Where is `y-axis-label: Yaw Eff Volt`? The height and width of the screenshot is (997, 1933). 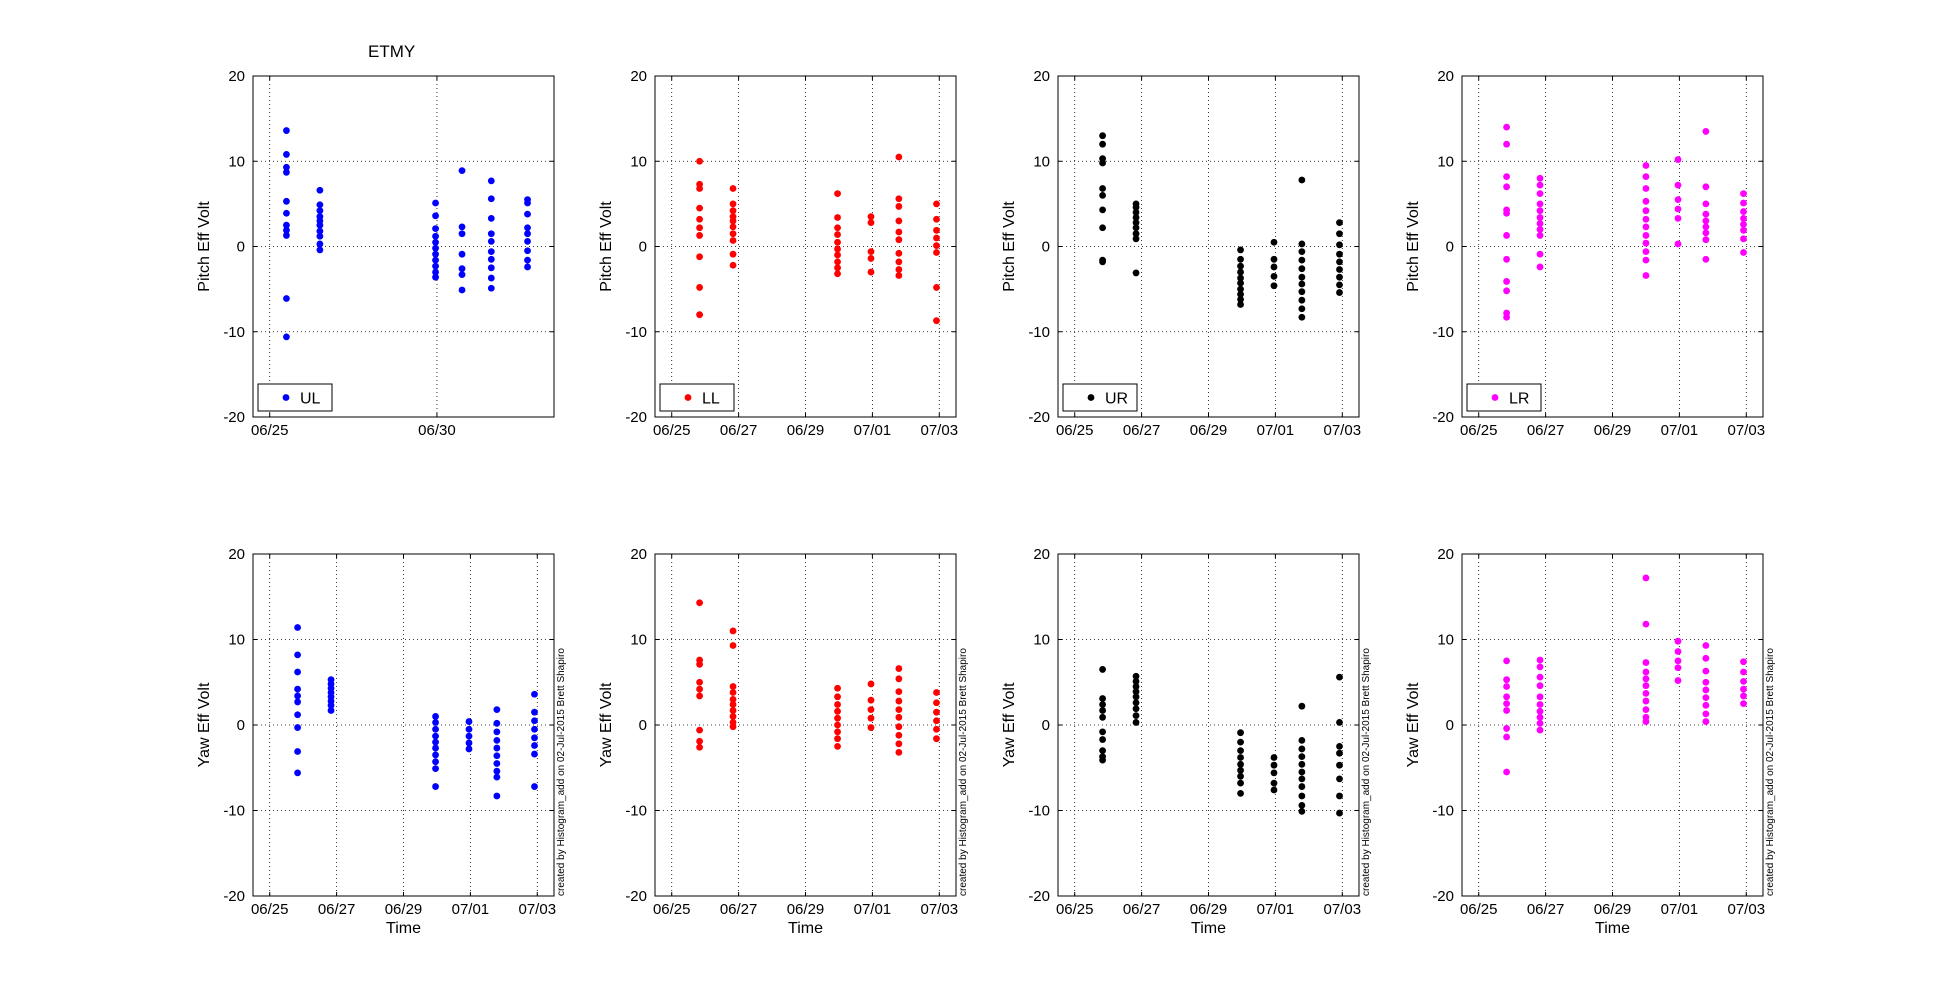
y-axis-label: Yaw Eff Volt is located at coordinates (204, 724).